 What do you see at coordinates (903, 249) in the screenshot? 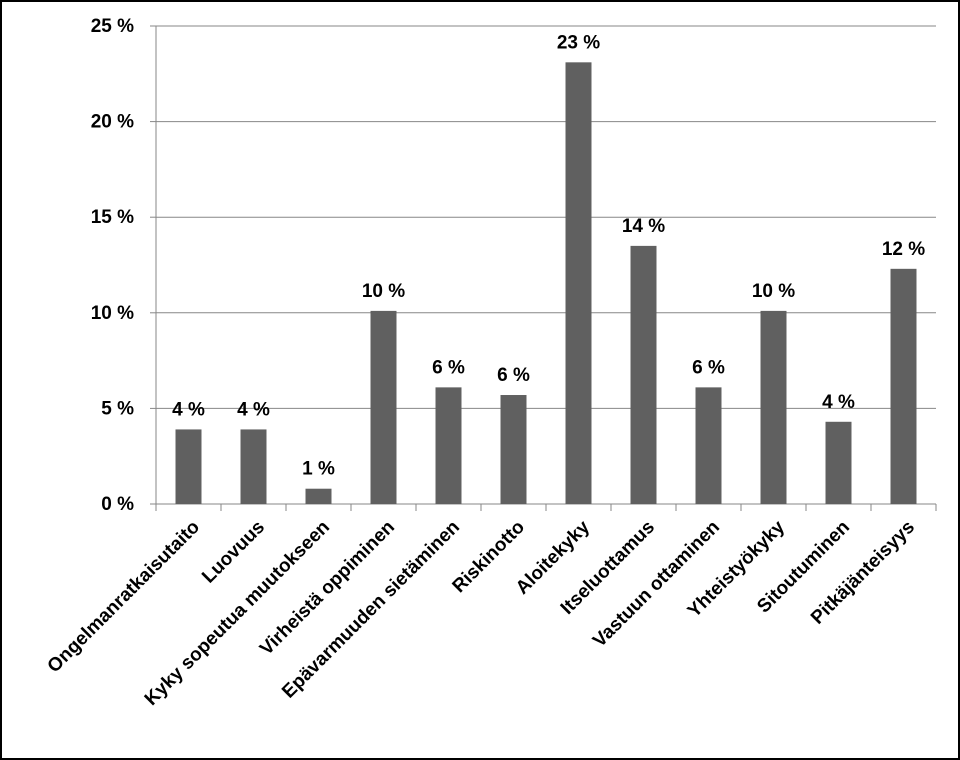
I see `data-label: 12 %` at bounding box center [903, 249].